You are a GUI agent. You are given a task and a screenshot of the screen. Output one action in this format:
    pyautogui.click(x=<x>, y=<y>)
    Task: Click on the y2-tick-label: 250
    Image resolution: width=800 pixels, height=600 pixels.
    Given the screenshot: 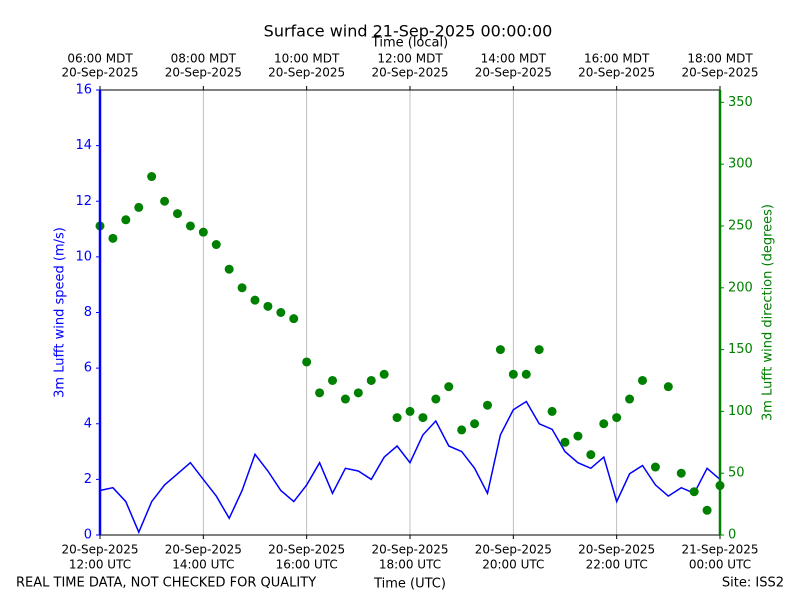 What is the action you would take?
    pyautogui.click(x=740, y=225)
    